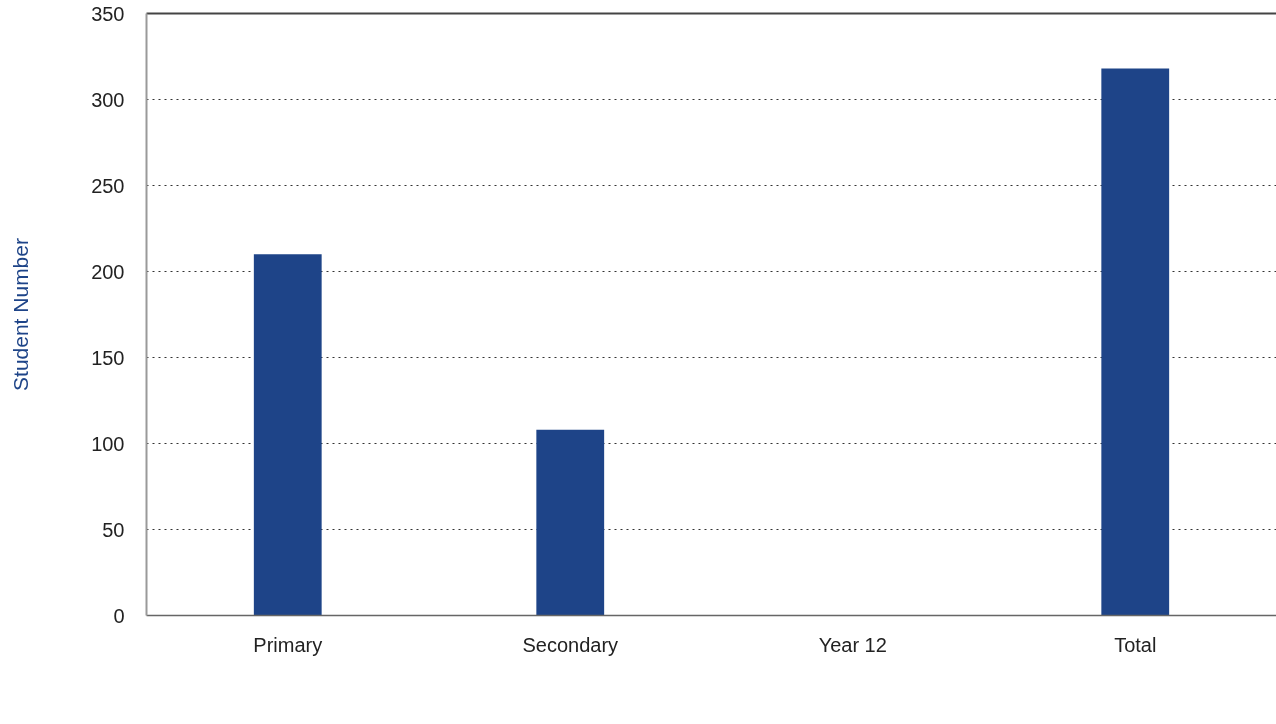 Image resolution: width=1276 pixels, height=724 pixels. Describe the element at coordinates (108, 185) in the screenshot. I see `y-tick-label: 250` at that location.